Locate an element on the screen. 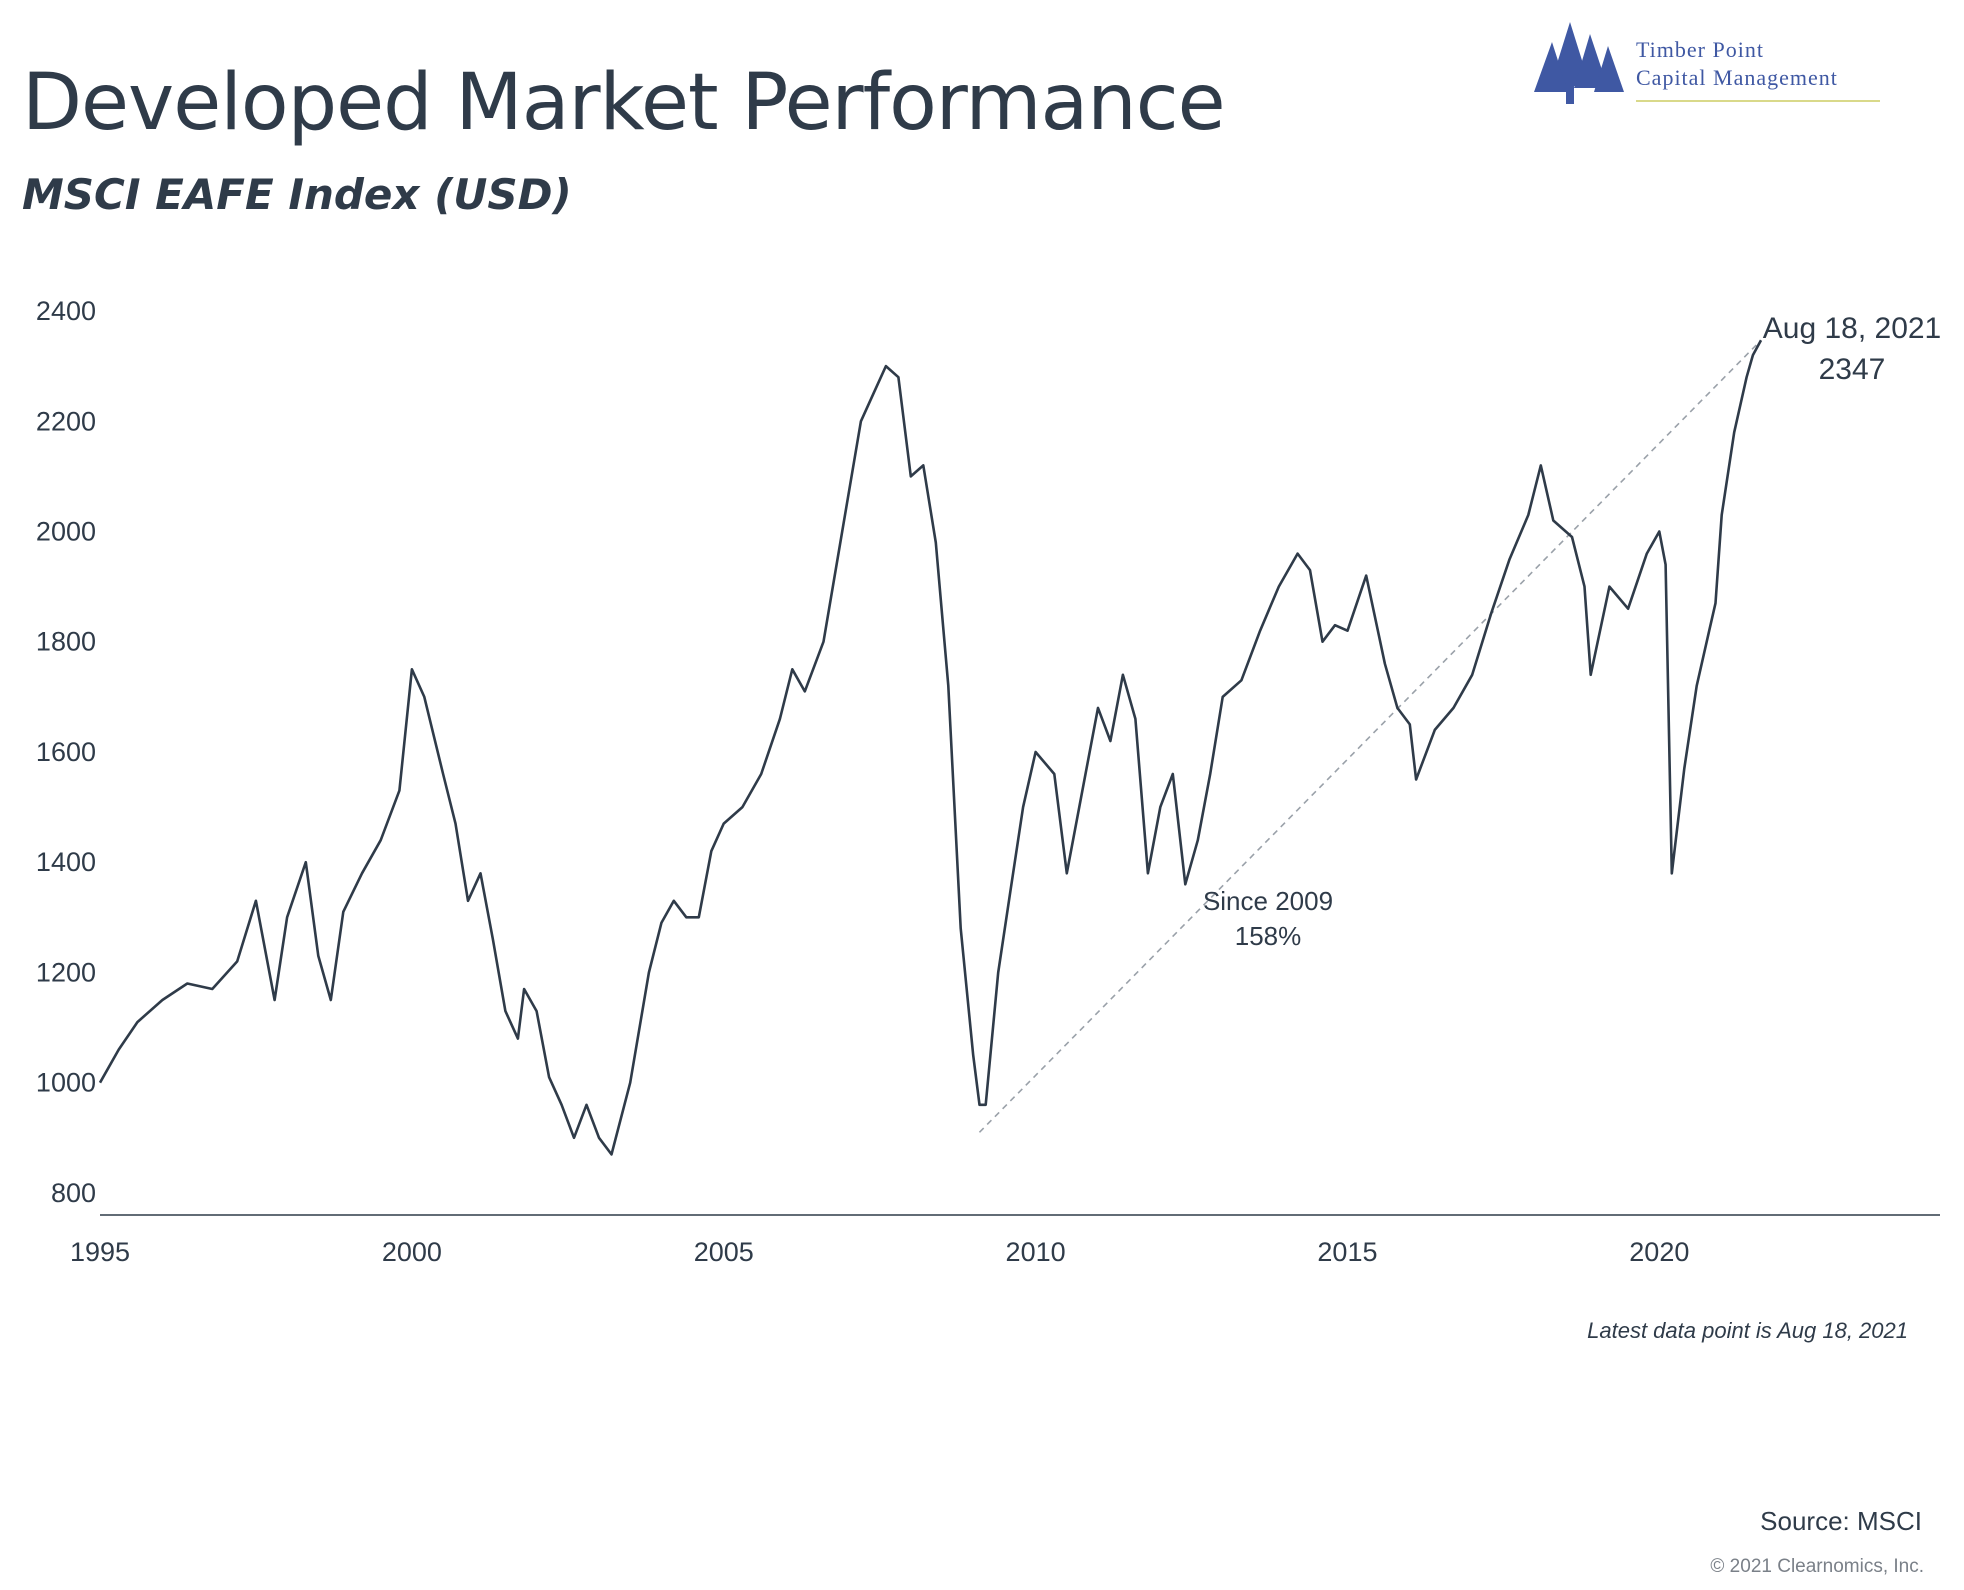  pine-trees-icon is located at coordinates (1579, 63).